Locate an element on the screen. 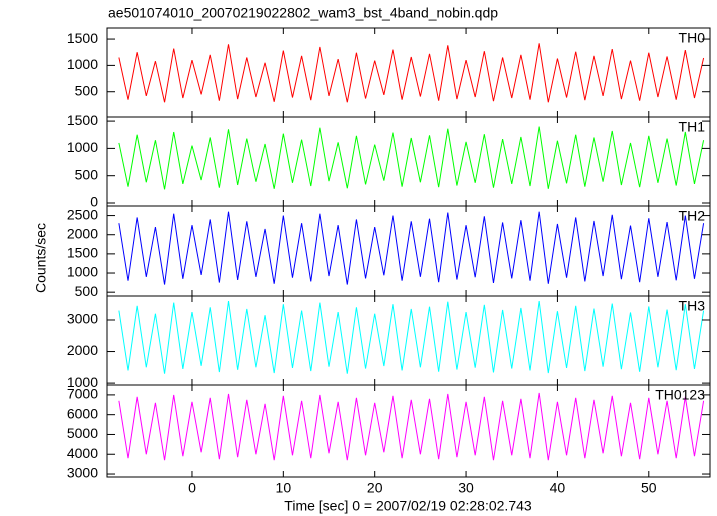 This screenshot has height=516, width=717. x-axis-label: Time [sec] 0 = 2007/02/19 02:28:02.743 is located at coordinates (408, 506).